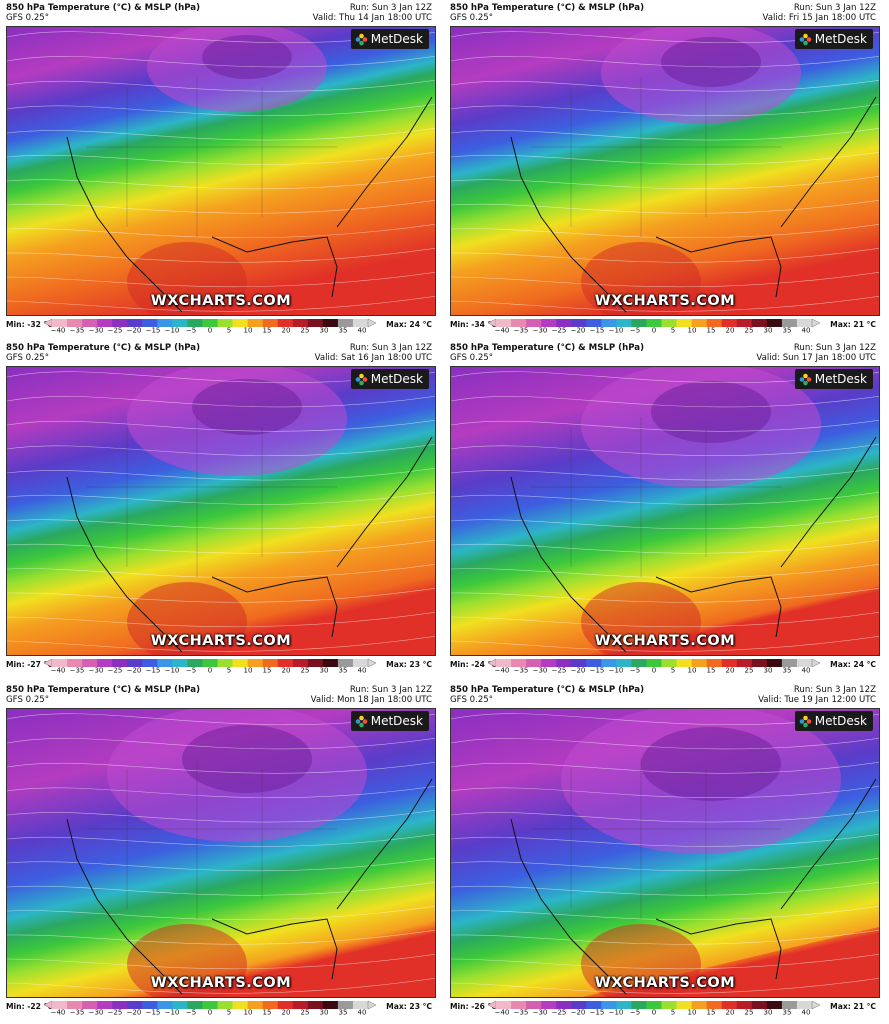  I want to click on min-value: Min: -32 °C, so click(29, 324).